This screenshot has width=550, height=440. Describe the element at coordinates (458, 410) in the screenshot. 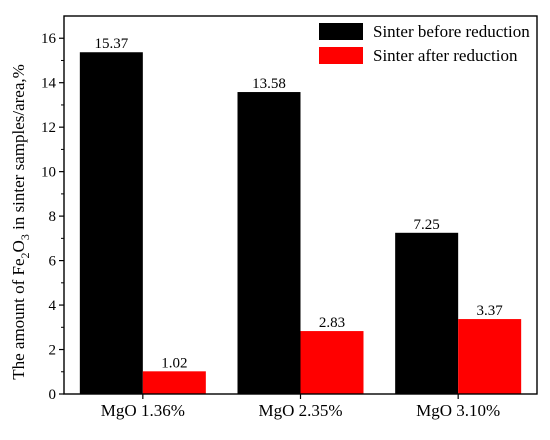

I see `x-tick-label: MgO 3.10%` at that location.